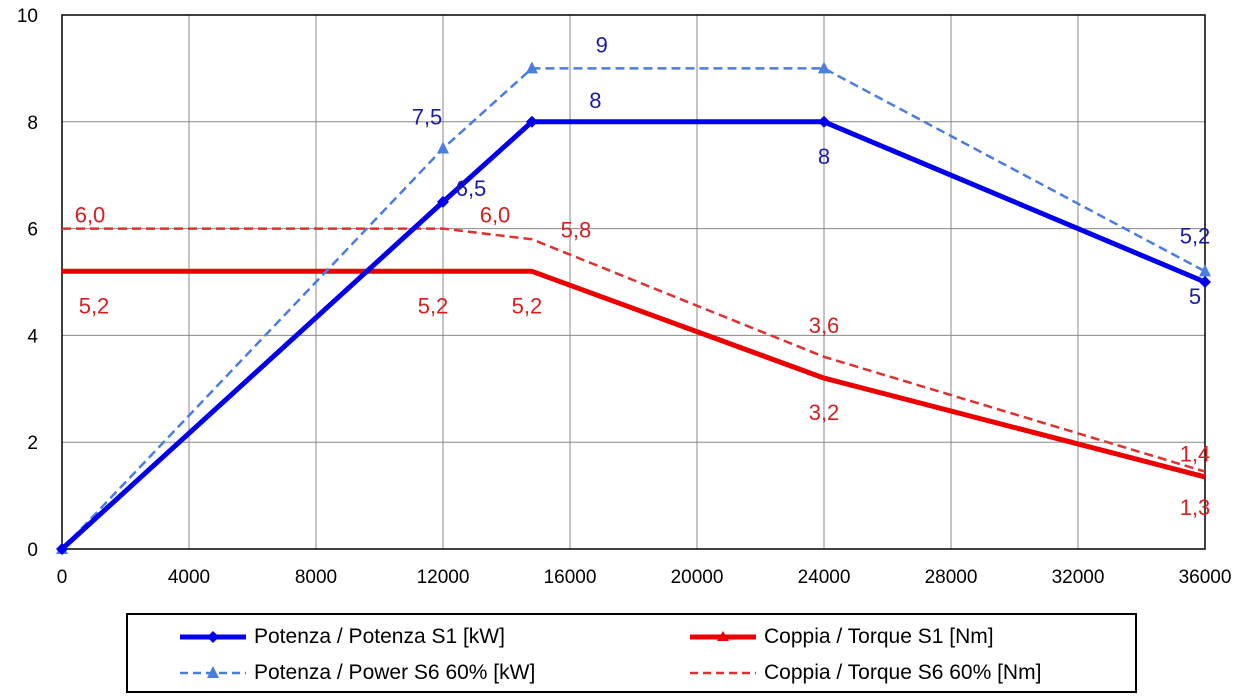 Image resolution: width=1247 pixels, height=697 pixels. What do you see at coordinates (570, 577) in the screenshot?
I see `x-tick-label: 16000` at bounding box center [570, 577].